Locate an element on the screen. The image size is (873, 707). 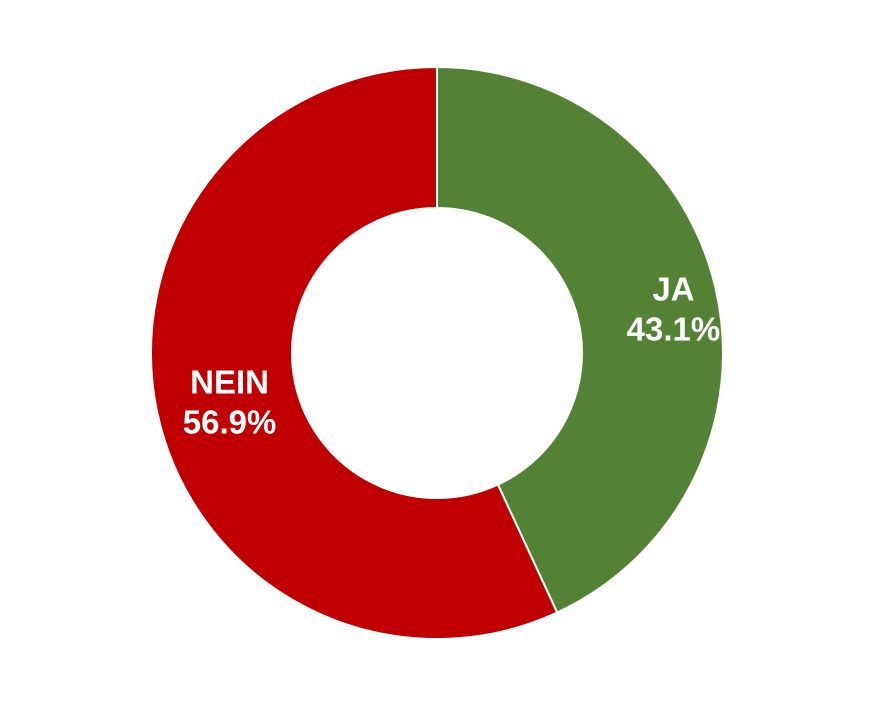
slice-value-nein: 56.9% is located at coordinates (230, 421).